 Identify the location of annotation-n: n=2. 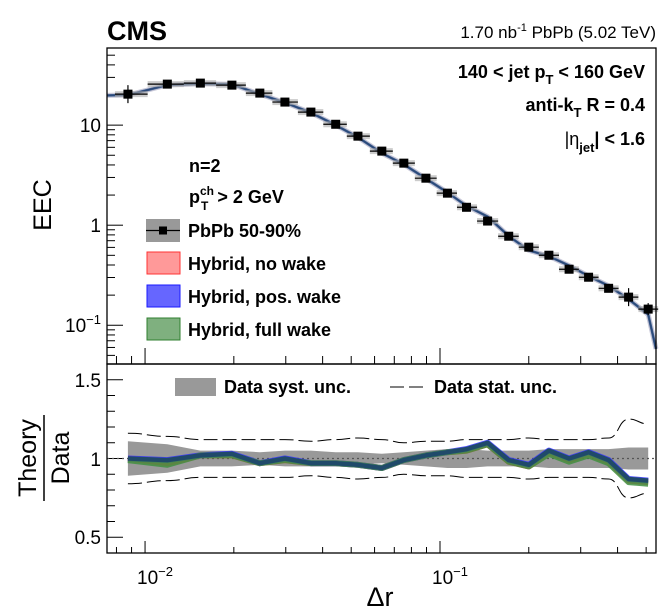
(205, 166).